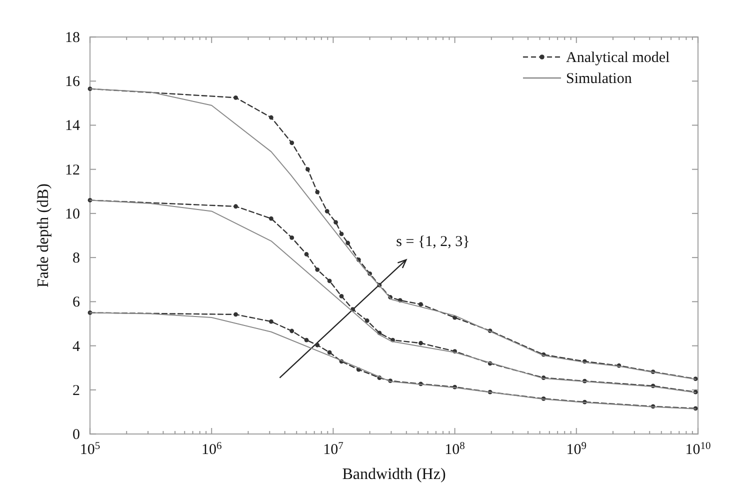 This screenshot has width=746, height=504. What do you see at coordinates (76, 302) in the screenshot?
I see `y-tick-label: 6` at bounding box center [76, 302].